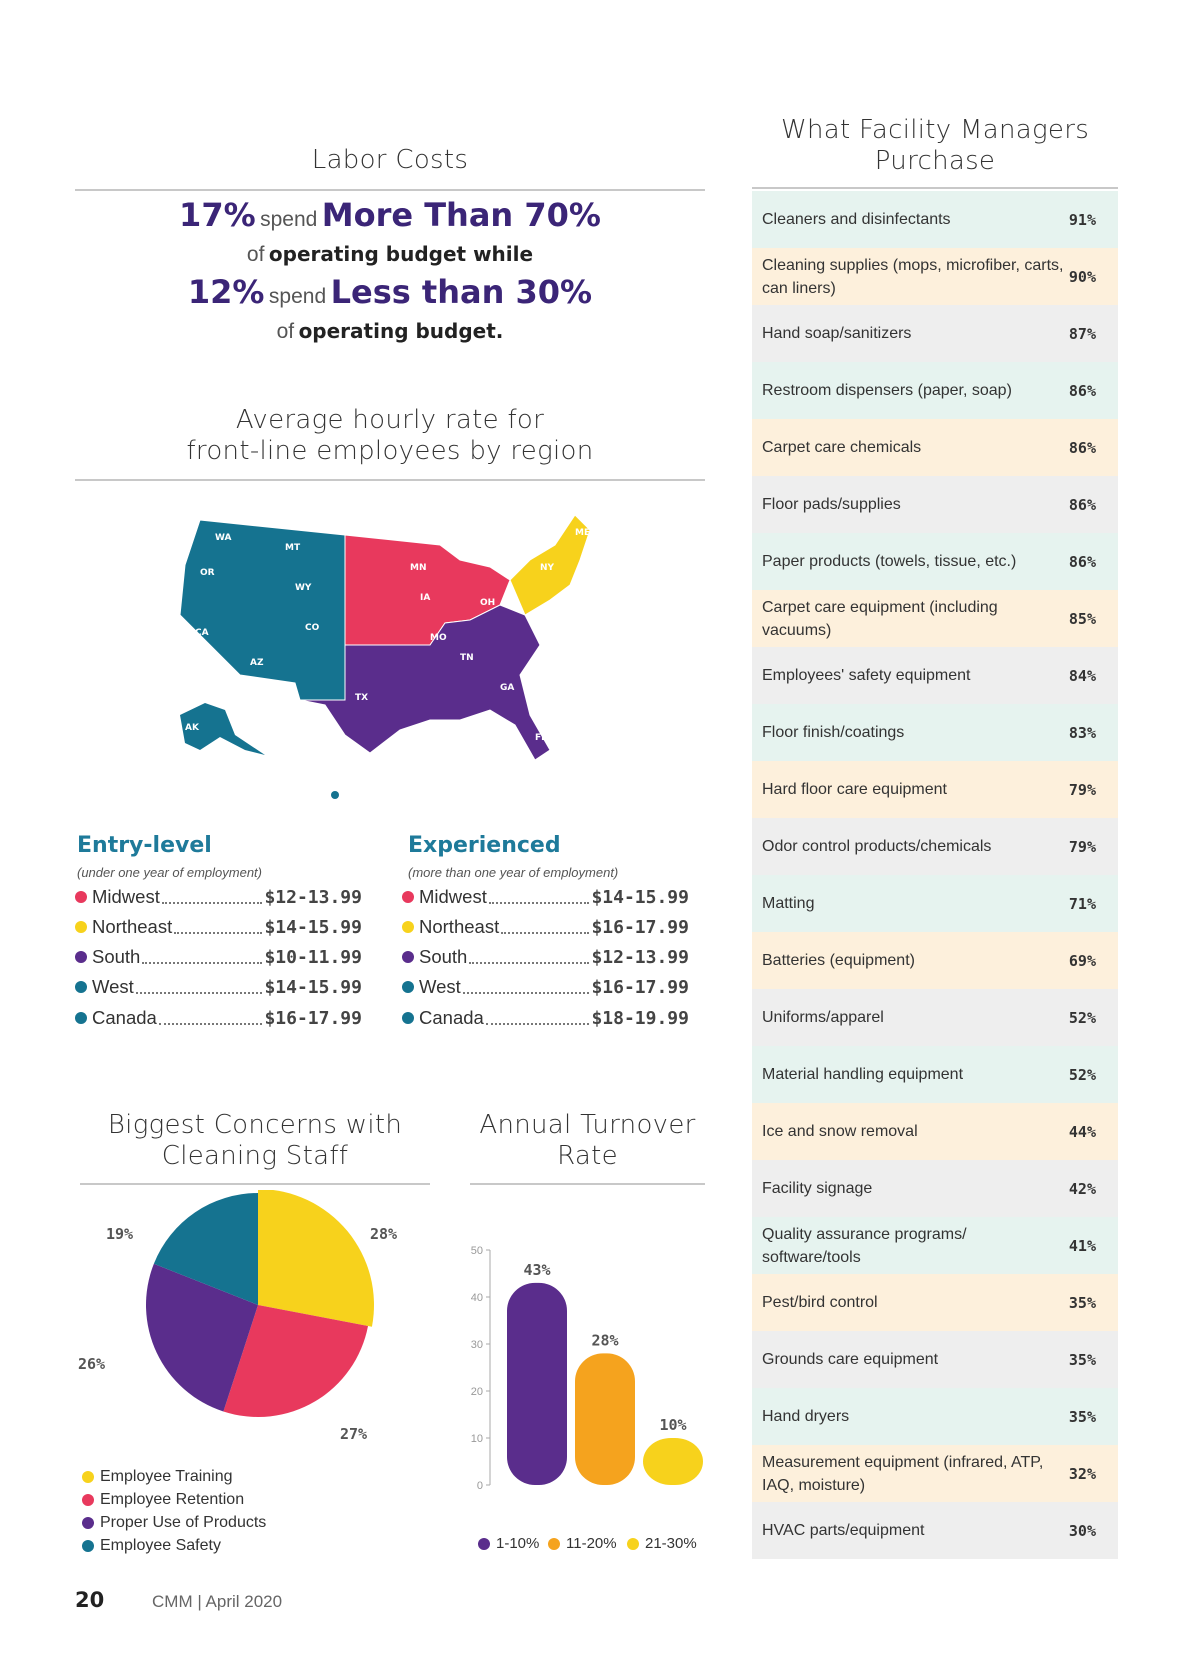  I want to click on labor-of-2: of, so click(285, 331).